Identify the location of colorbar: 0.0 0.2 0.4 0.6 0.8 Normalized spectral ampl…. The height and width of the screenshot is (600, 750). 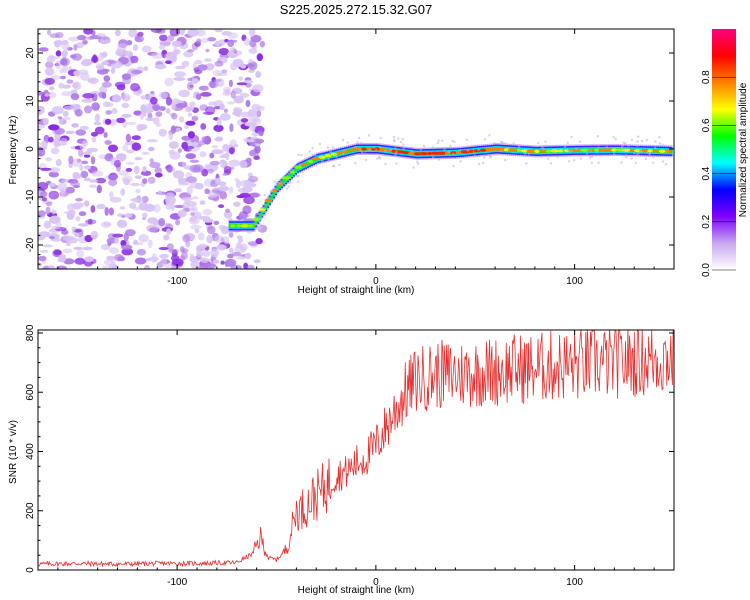
(725, 153).